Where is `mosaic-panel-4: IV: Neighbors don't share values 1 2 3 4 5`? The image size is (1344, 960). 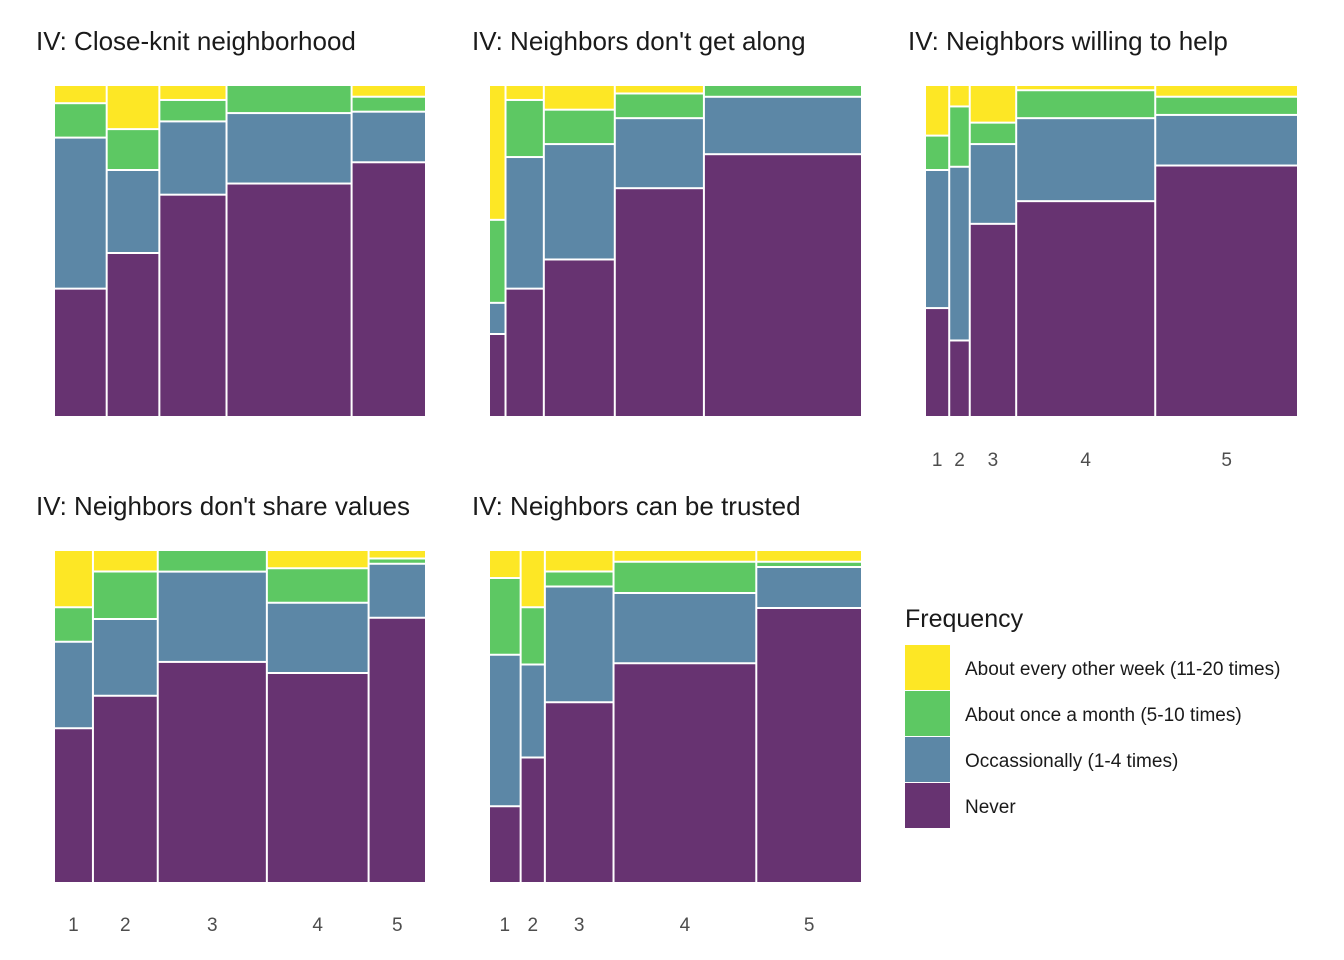 mosaic-panel-4: IV: Neighbors don't share values 1 2 3 4 5 is located at coordinates (230, 713).